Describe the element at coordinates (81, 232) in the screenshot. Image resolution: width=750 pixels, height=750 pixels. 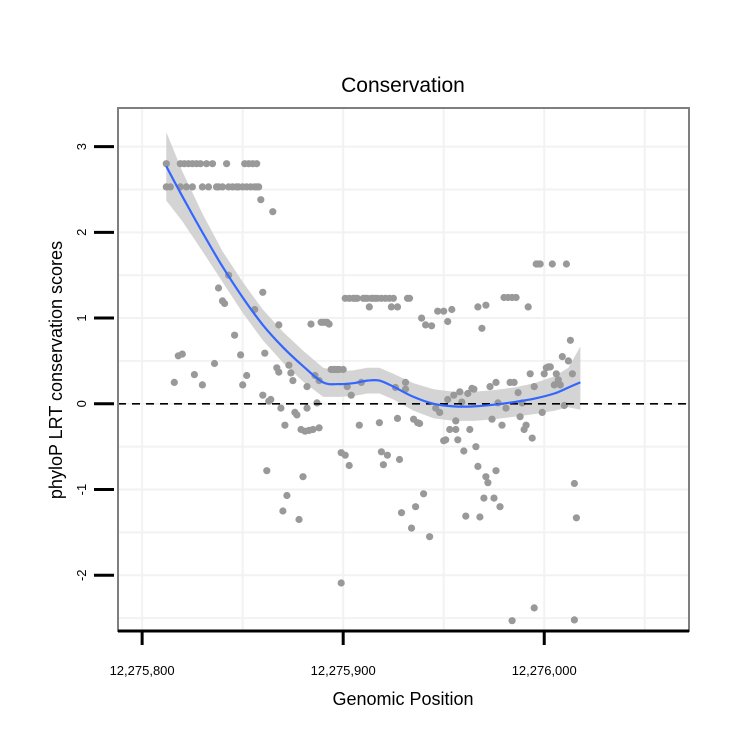
I see `y-tick-label: 2` at that location.